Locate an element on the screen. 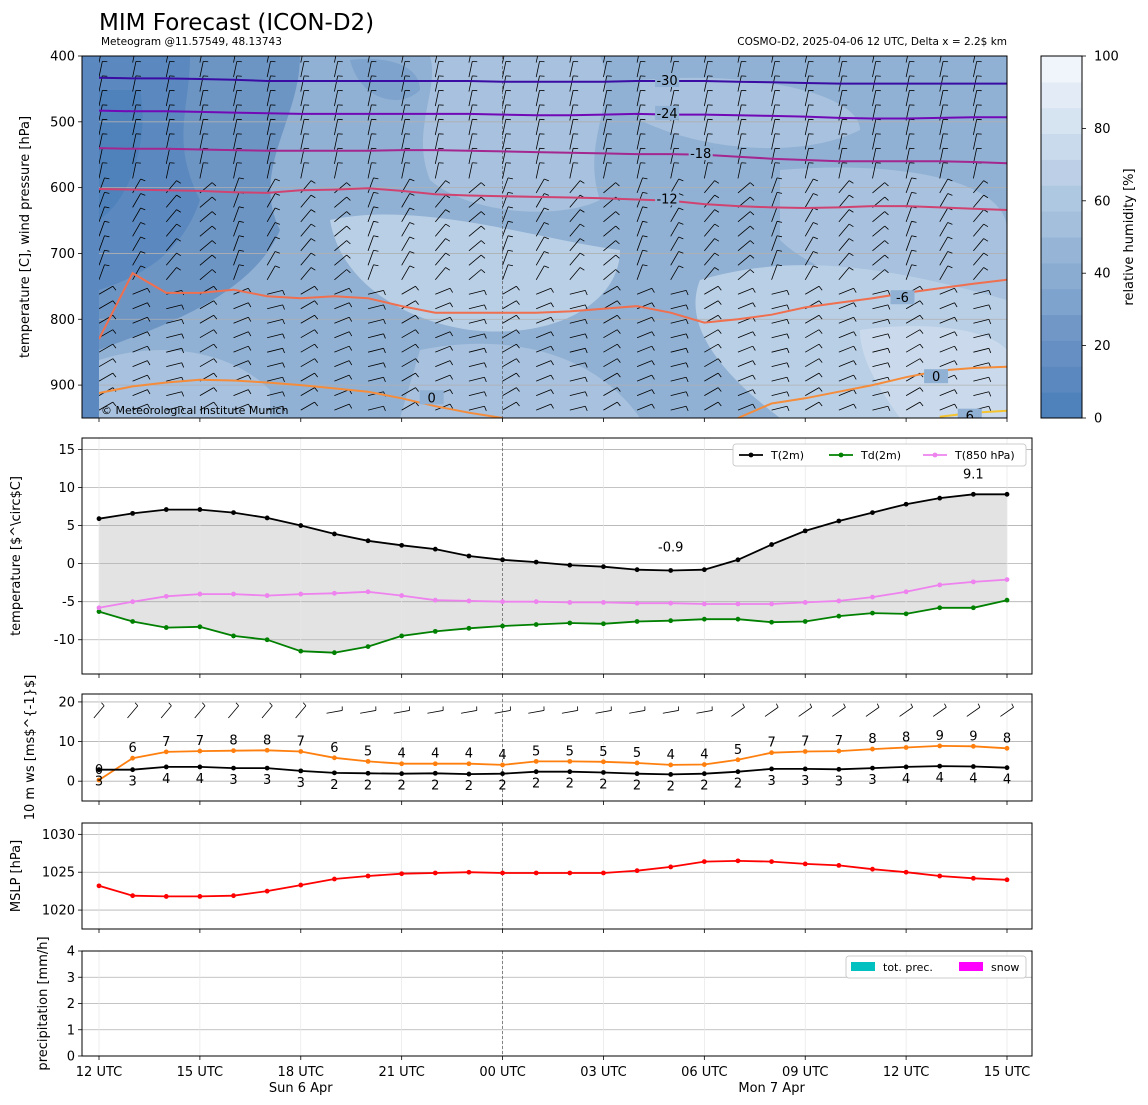  y-tick-label: 2 is located at coordinates (71, 1004).